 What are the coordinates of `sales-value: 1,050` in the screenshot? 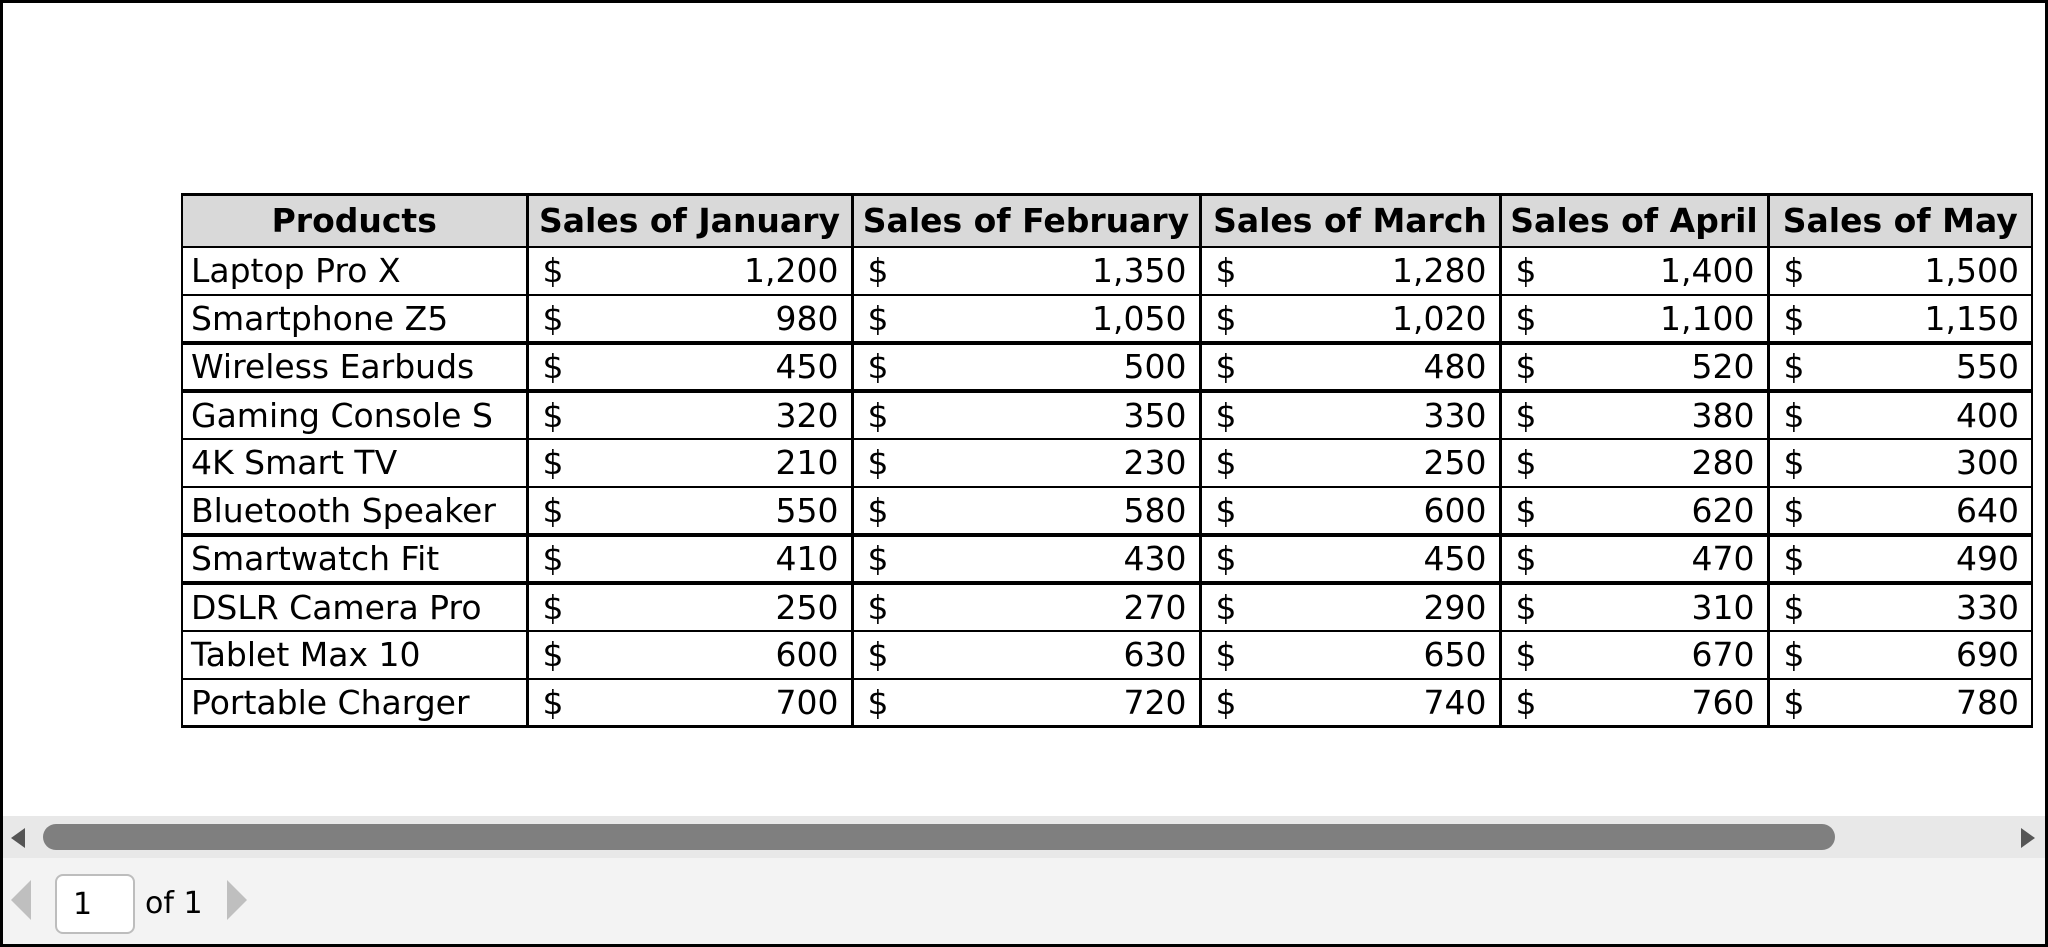 It's located at (1139, 318).